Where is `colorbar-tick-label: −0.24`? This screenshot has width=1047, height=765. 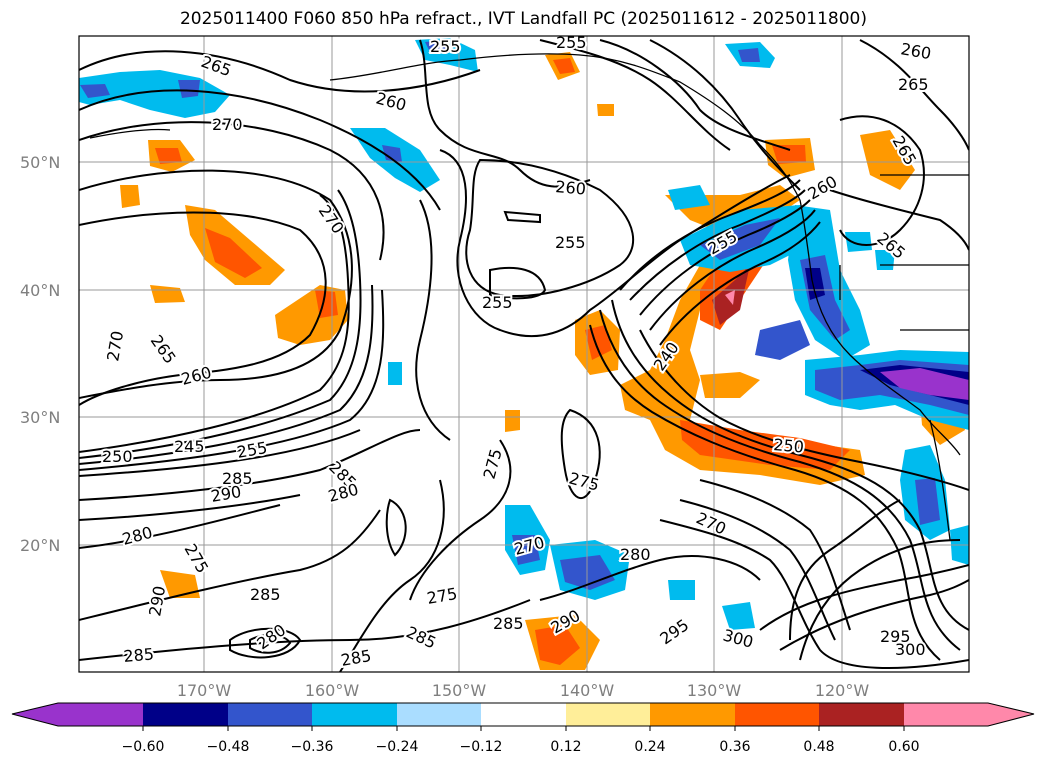 colorbar-tick-label: −0.24 is located at coordinates (397, 747).